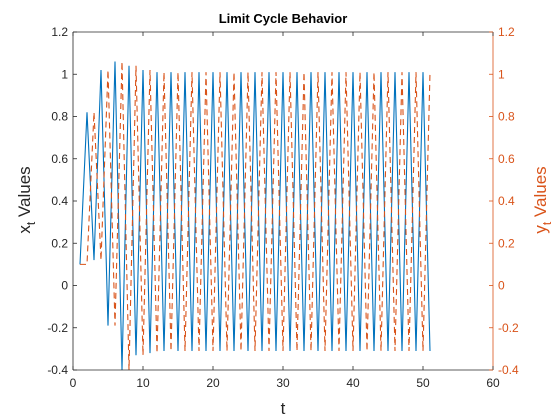 The height and width of the screenshot is (420, 560). What do you see at coordinates (64, 286) in the screenshot?
I see `left-y-tick-label: 0` at bounding box center [64, 286].